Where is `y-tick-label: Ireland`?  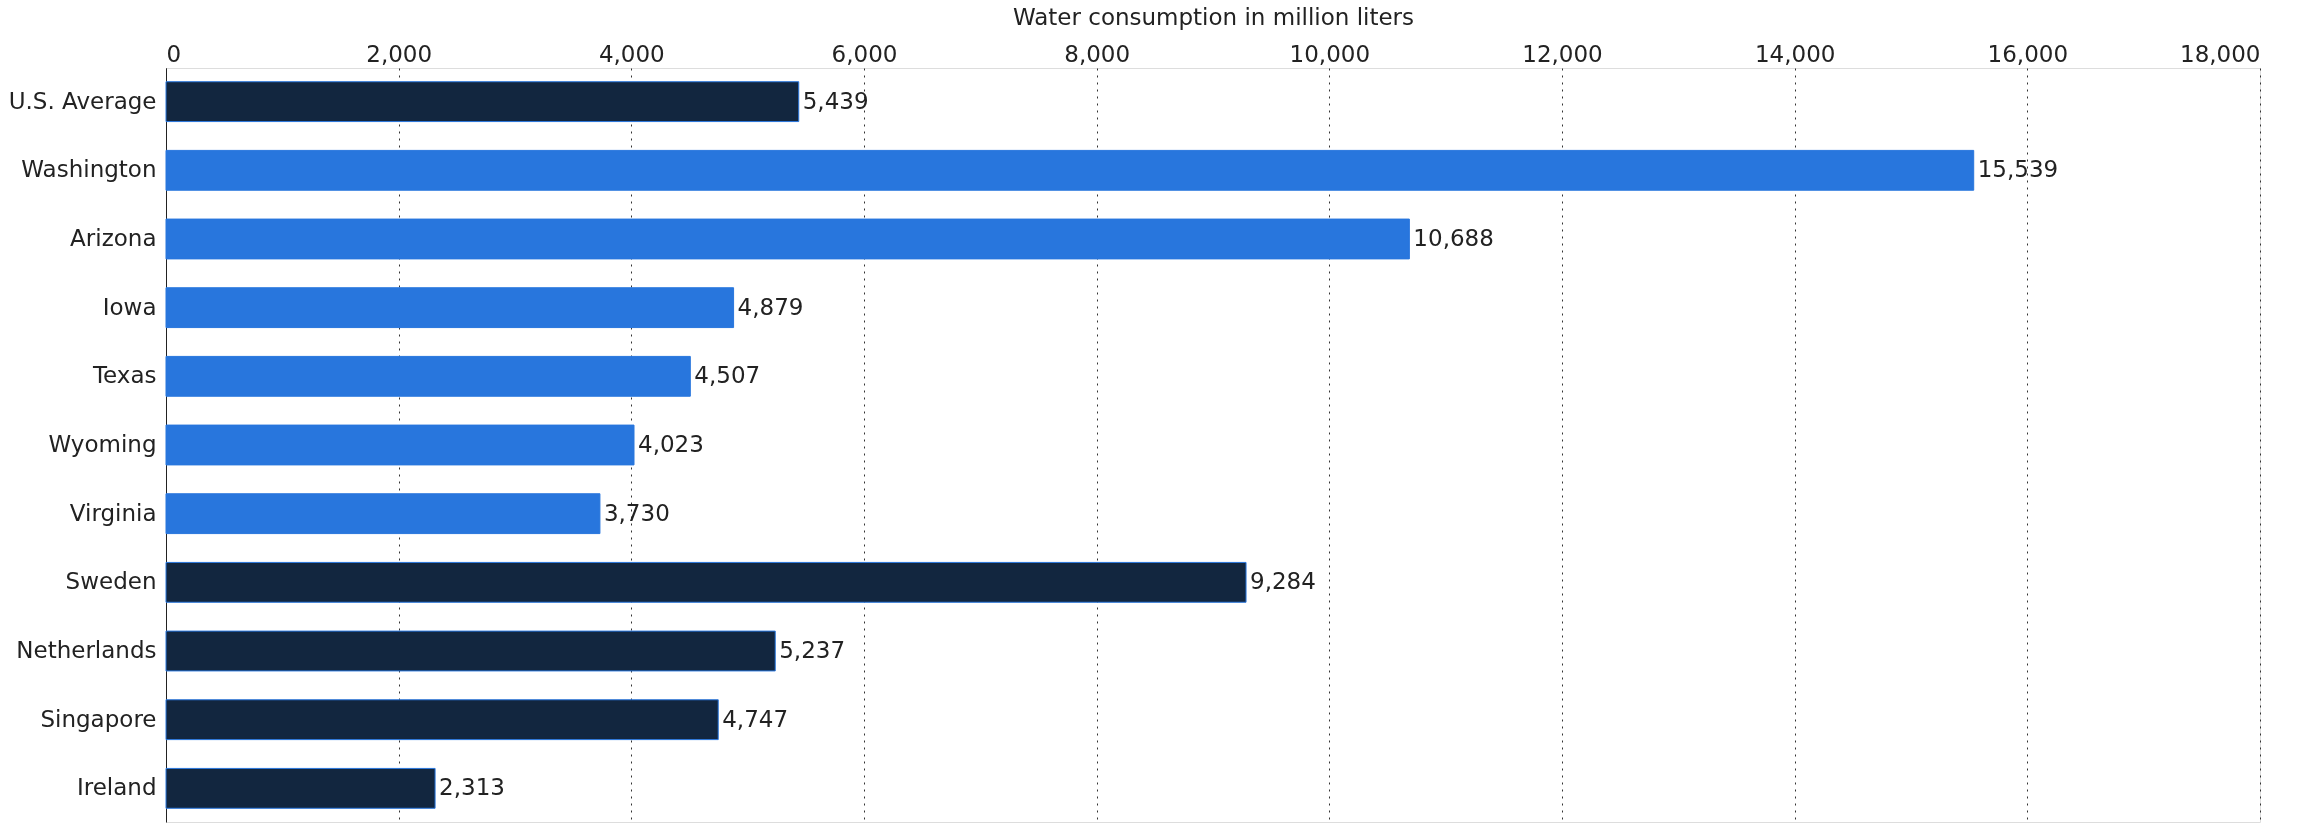 y-tick-label: Ireland is located at coordinates (116, 787).